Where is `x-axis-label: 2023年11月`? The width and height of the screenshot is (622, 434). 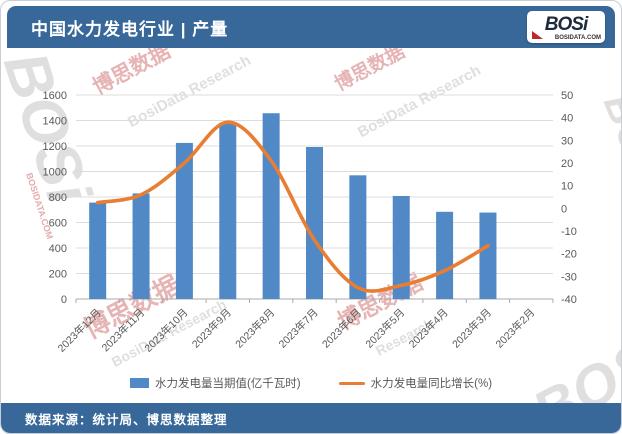
x-axis-label: 2023年11月 is located at coordinates (123, 330).